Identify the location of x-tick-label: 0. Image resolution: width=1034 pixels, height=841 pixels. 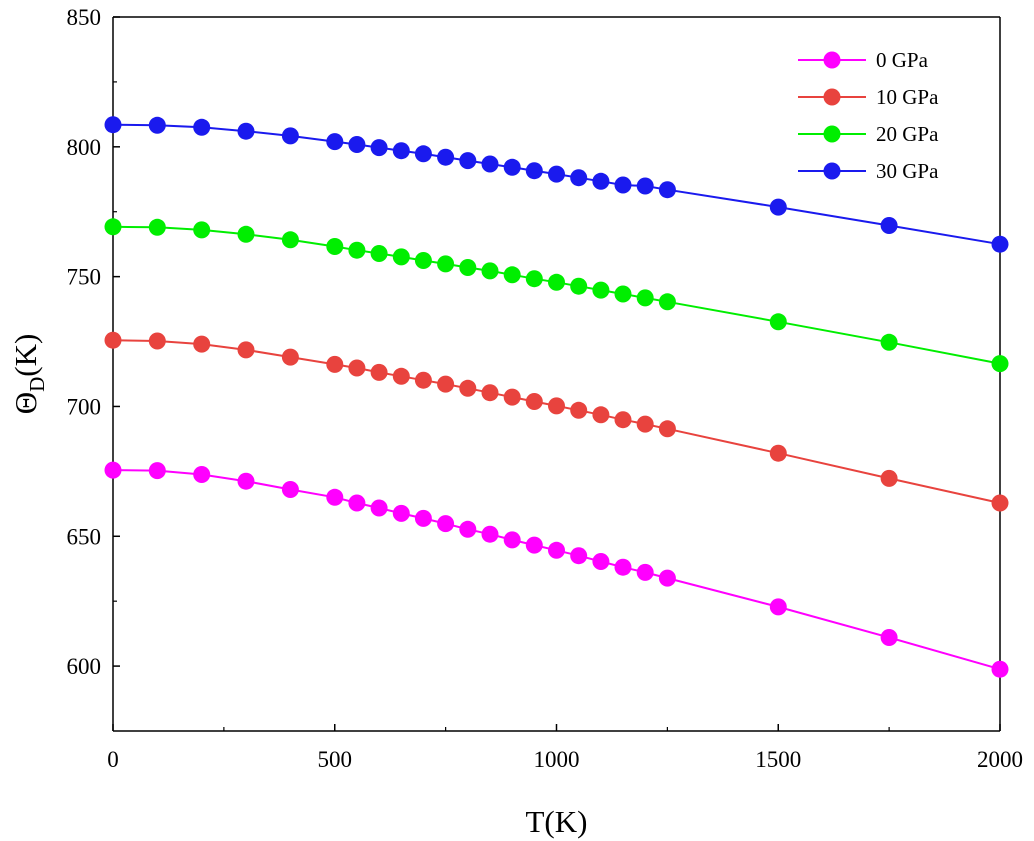
(113, 759).